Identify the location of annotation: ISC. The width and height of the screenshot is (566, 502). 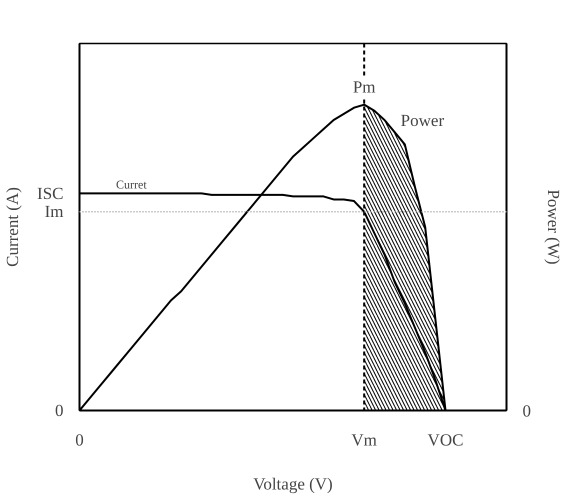
(50, 193).